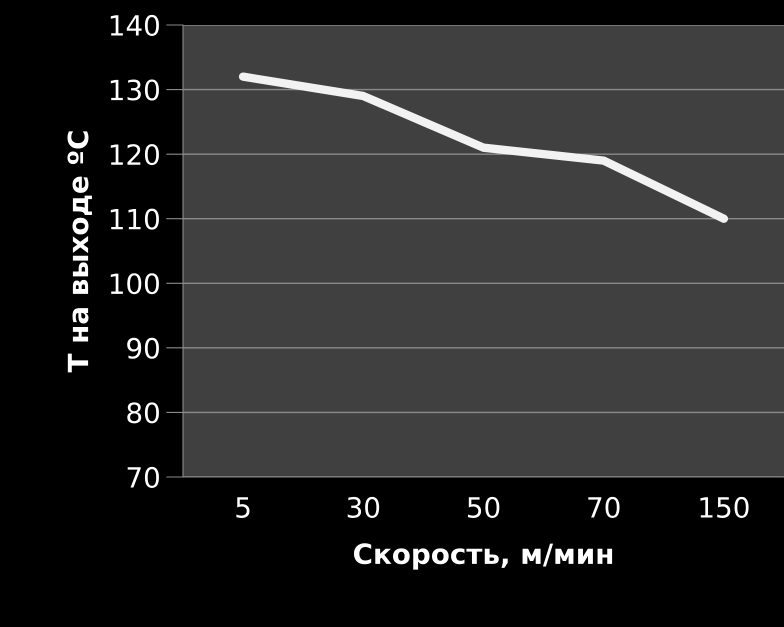 This screenshot has width=784, height=627. What do you see at coordinates (134, 90) in the screenshot?
I see `y-tick-label: 130` at bounding box center [134, 90].